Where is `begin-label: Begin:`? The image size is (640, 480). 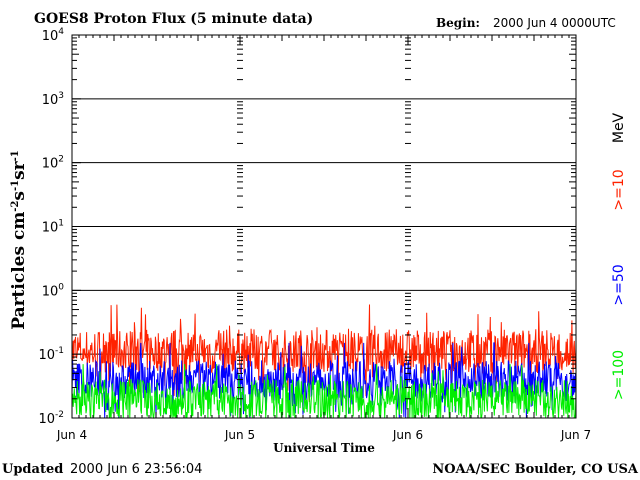
begin-label: Begin: is located at coordinates (458, 23).